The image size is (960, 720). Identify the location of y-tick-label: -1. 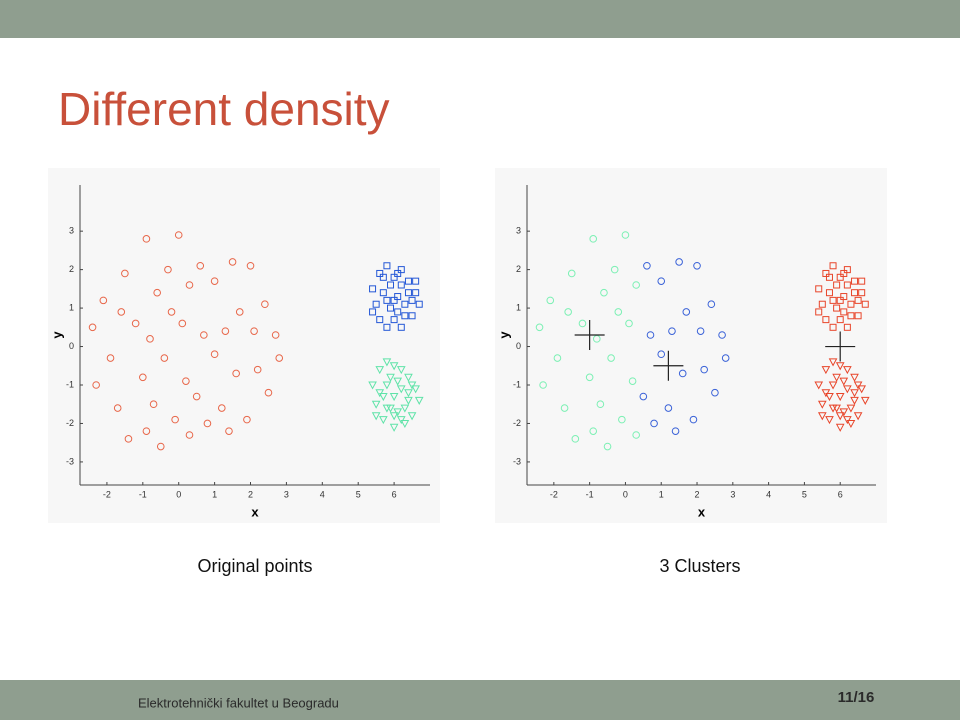
(70, 384).